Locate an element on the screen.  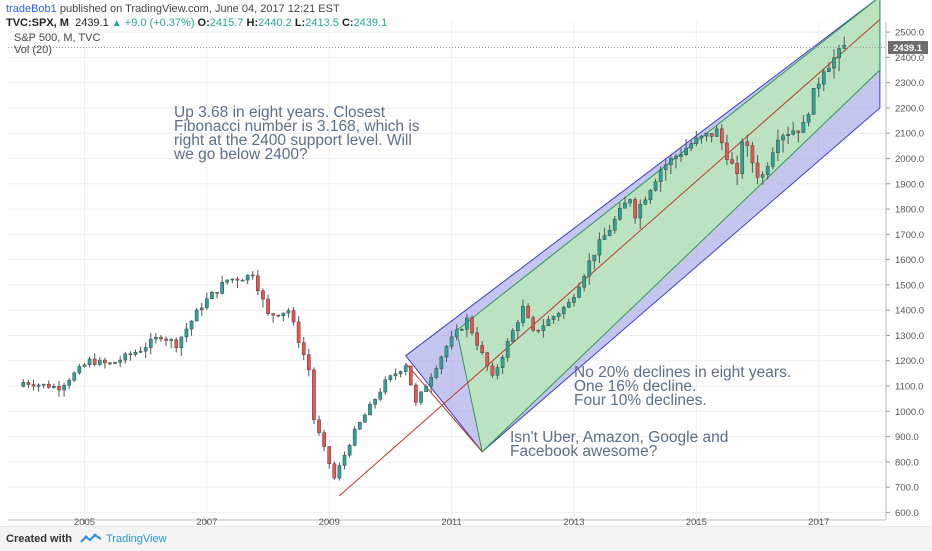
y-tick-label: 600.0 is located at coordinates (907, 513).